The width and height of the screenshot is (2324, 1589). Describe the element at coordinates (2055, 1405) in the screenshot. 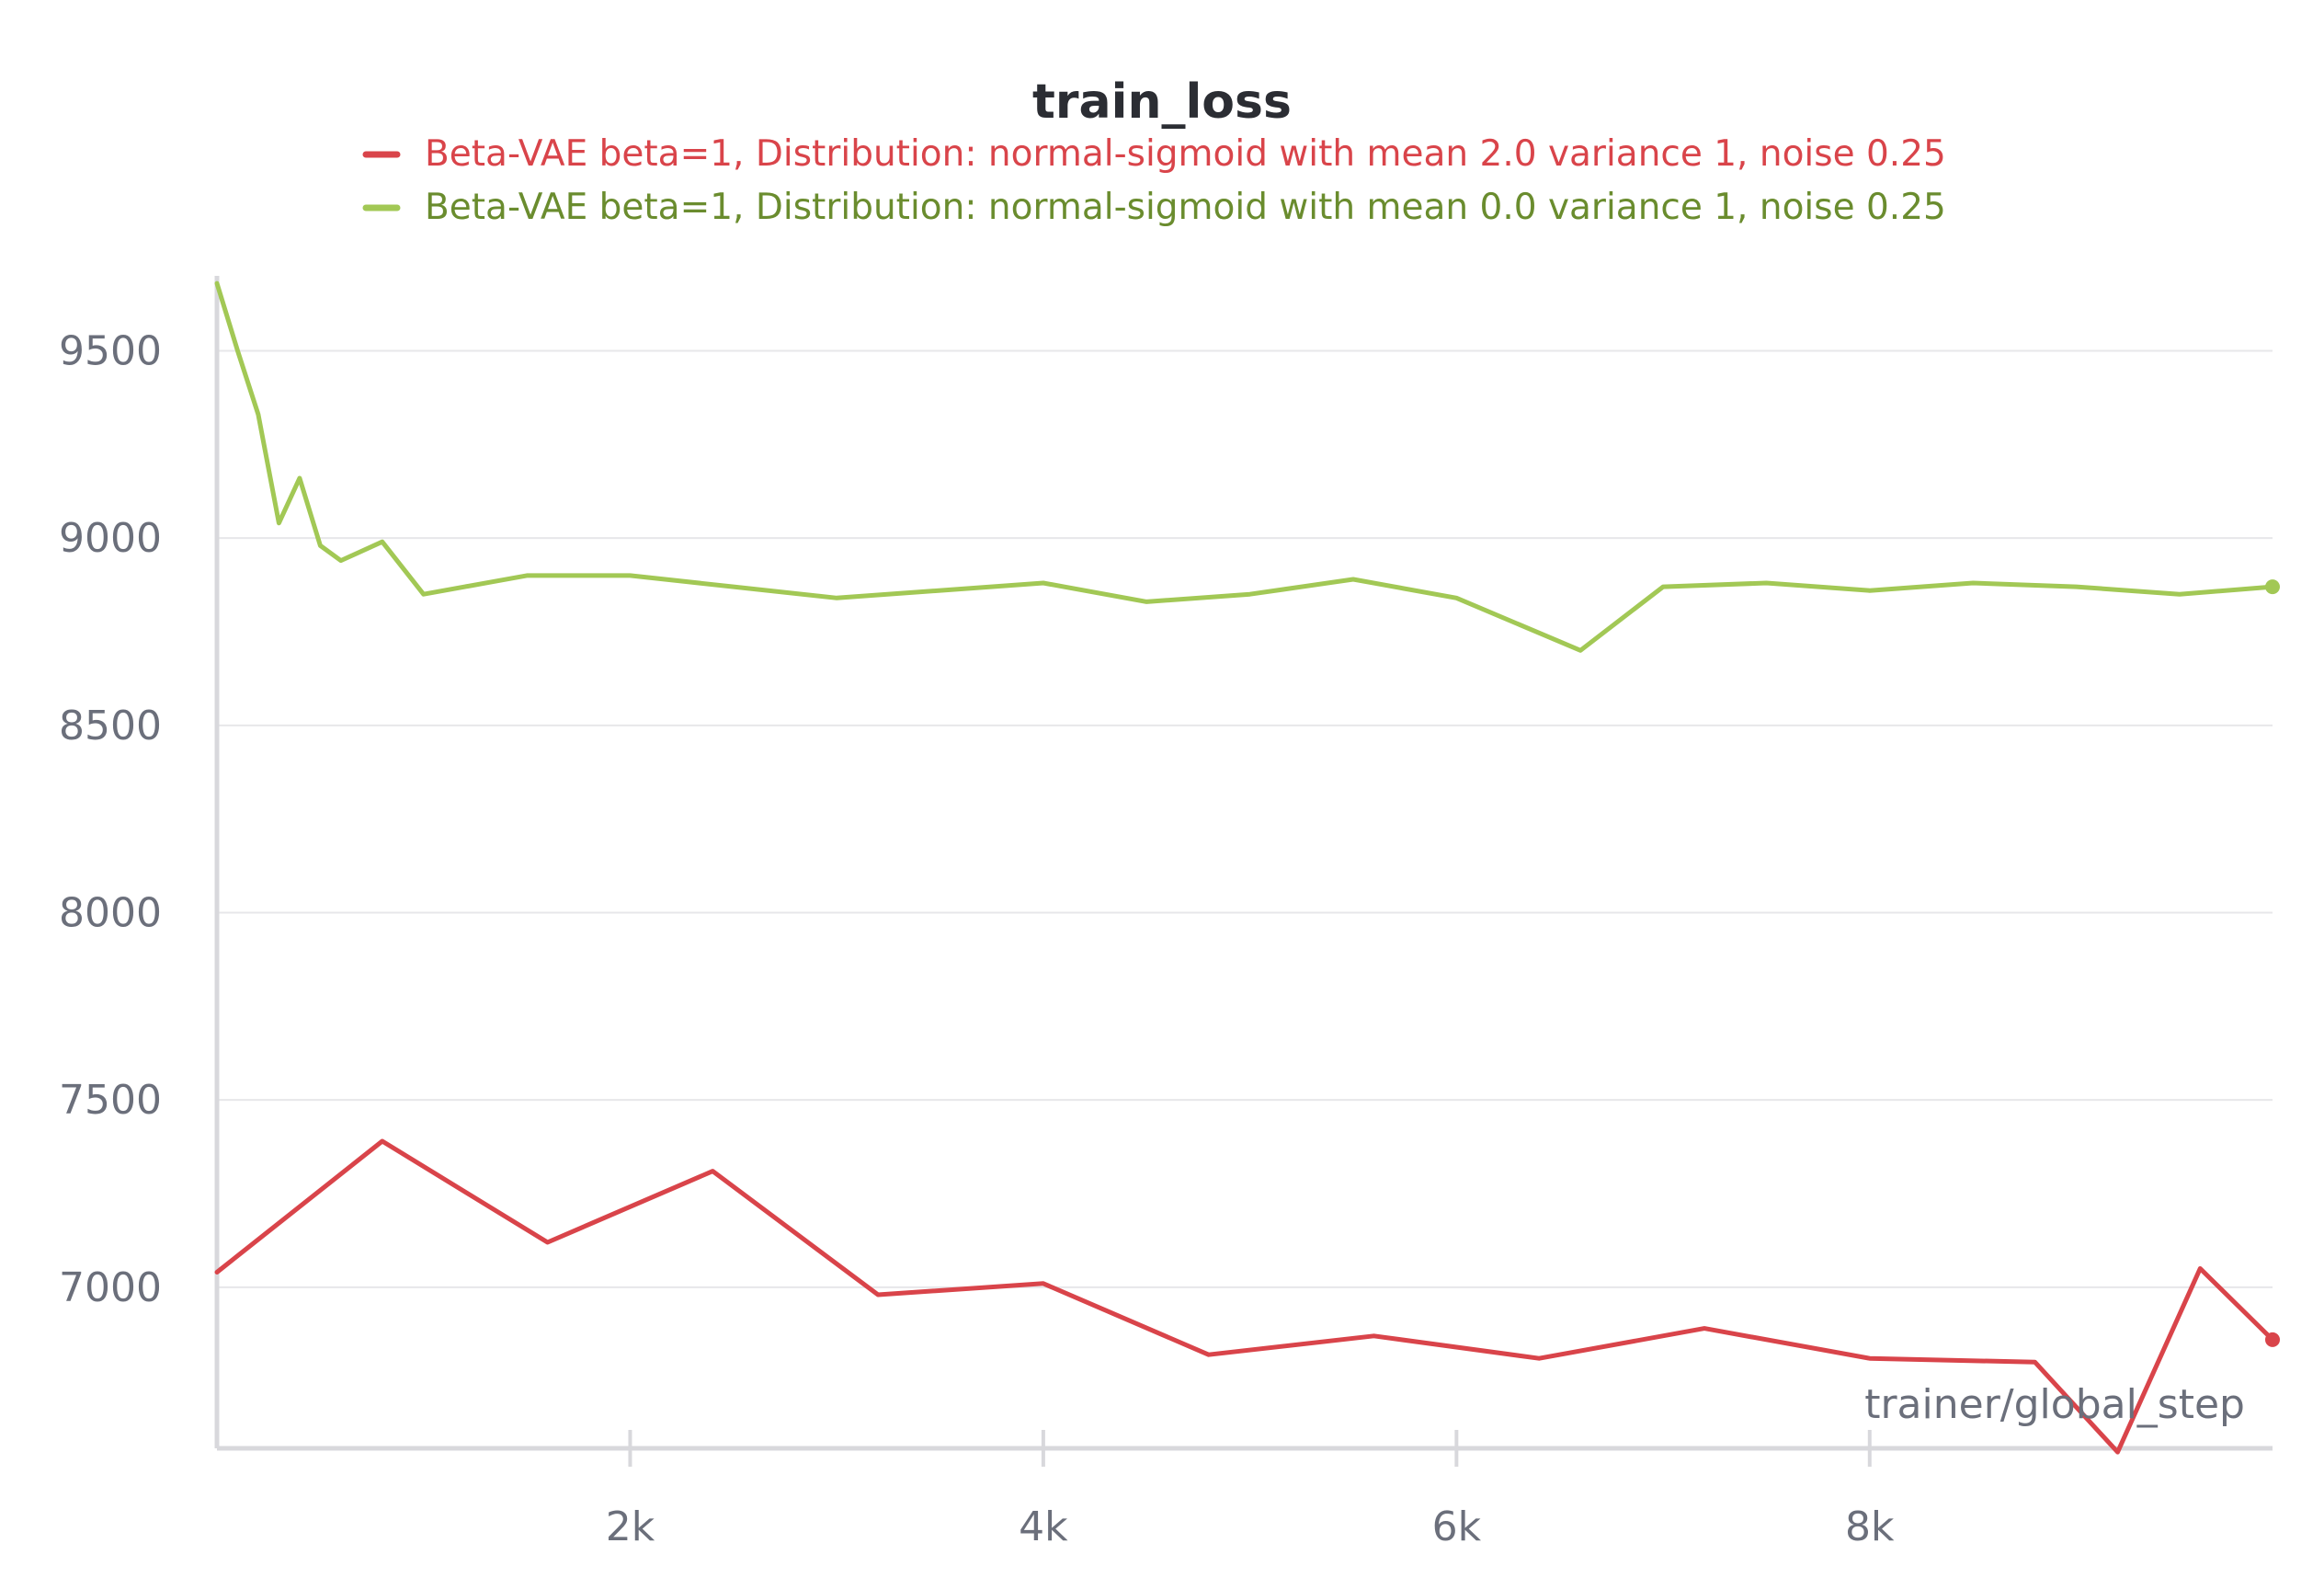

I see `x-axis-title: trainer/global_step` at that location.